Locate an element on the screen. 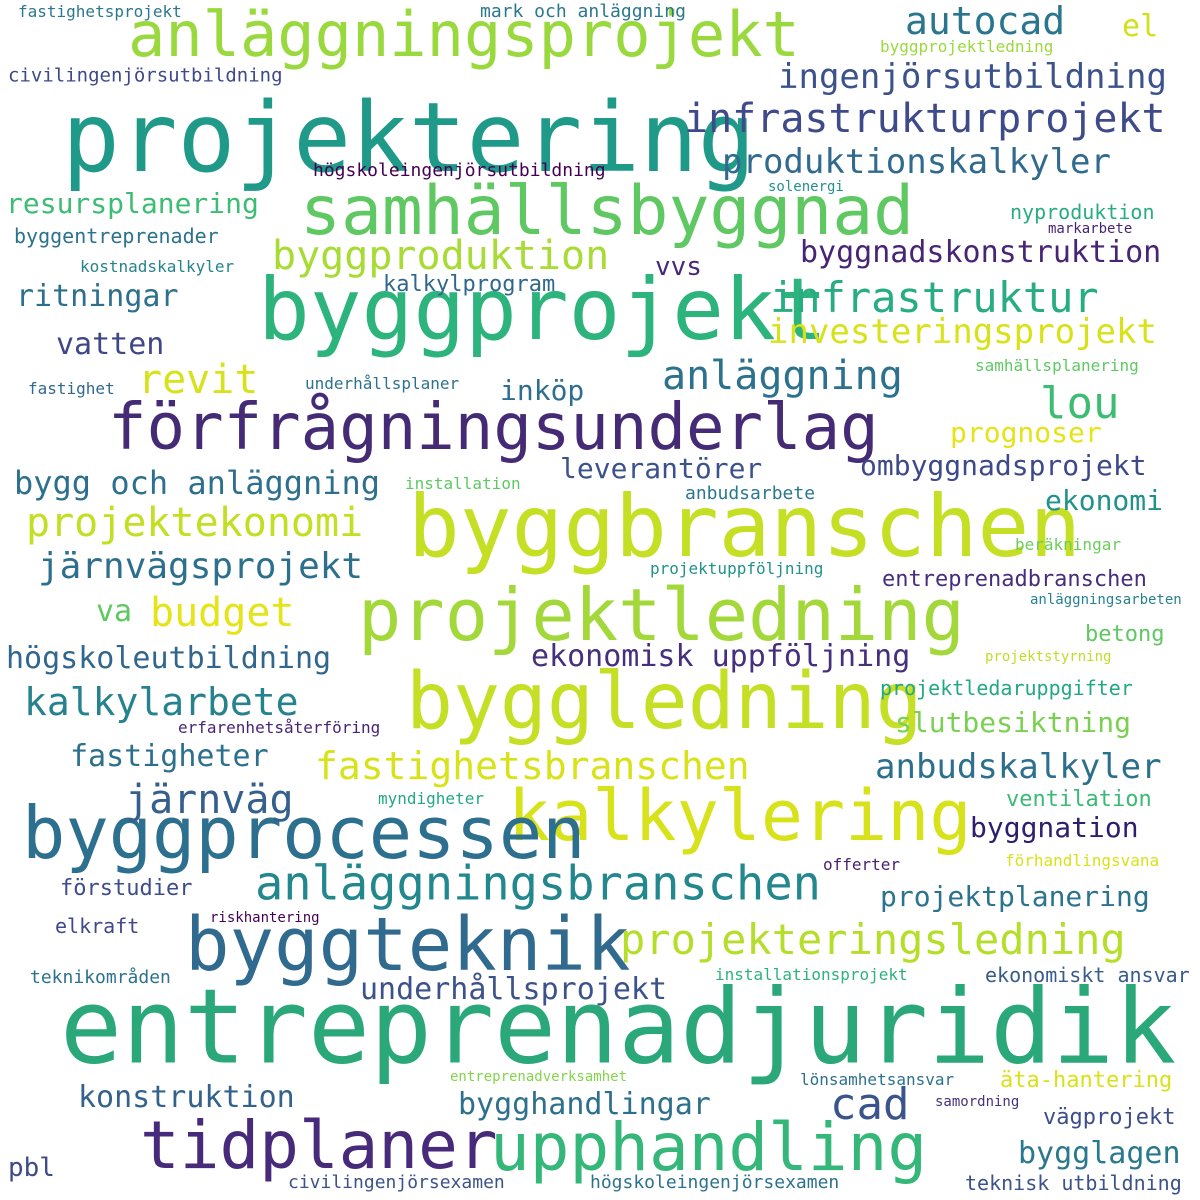 This screenshot has height=1200, width=1200. word-hogskoleingenjorsutbildning: högskoleingenjörsutbildning is located at coordinates (459, 170).